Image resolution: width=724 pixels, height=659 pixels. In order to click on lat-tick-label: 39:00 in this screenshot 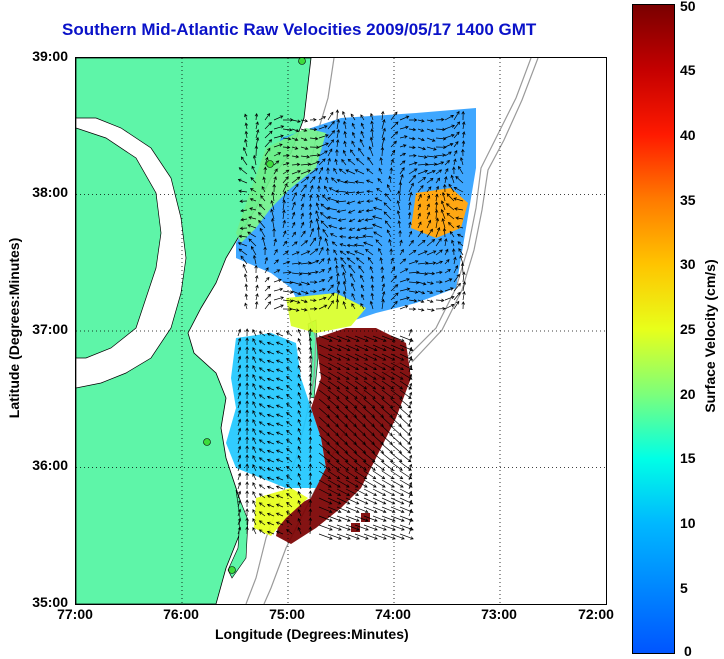, I will do `click(50, 56)`.